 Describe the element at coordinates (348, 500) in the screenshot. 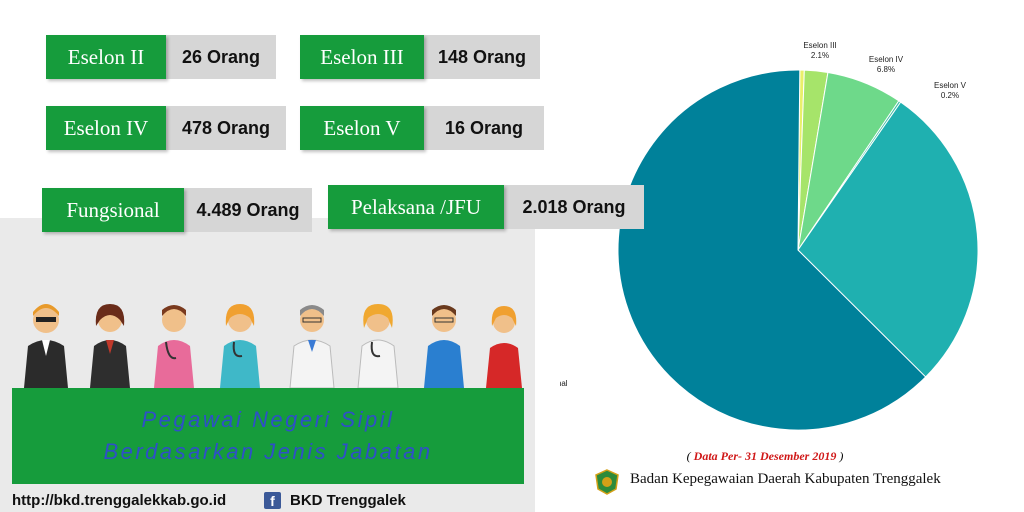

I see `facebook-link: BKD Trenggalek` at that location.